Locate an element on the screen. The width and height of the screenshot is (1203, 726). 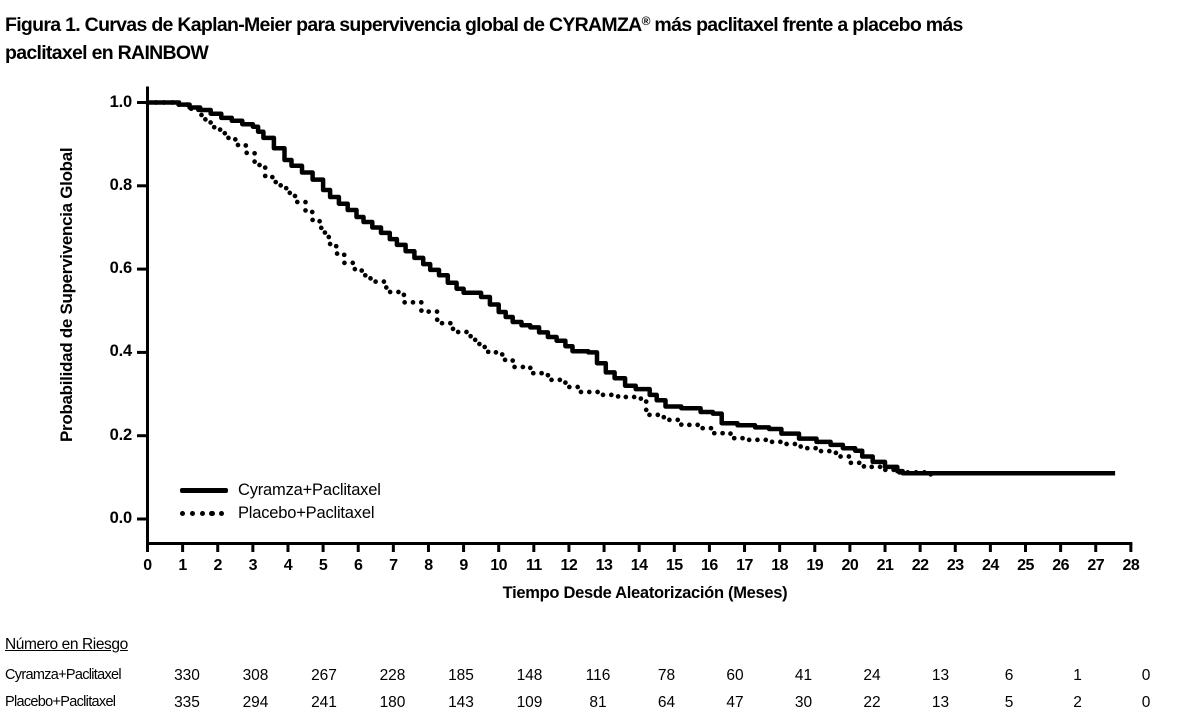
risk-count: 228 is located at coordinates (392, 675).